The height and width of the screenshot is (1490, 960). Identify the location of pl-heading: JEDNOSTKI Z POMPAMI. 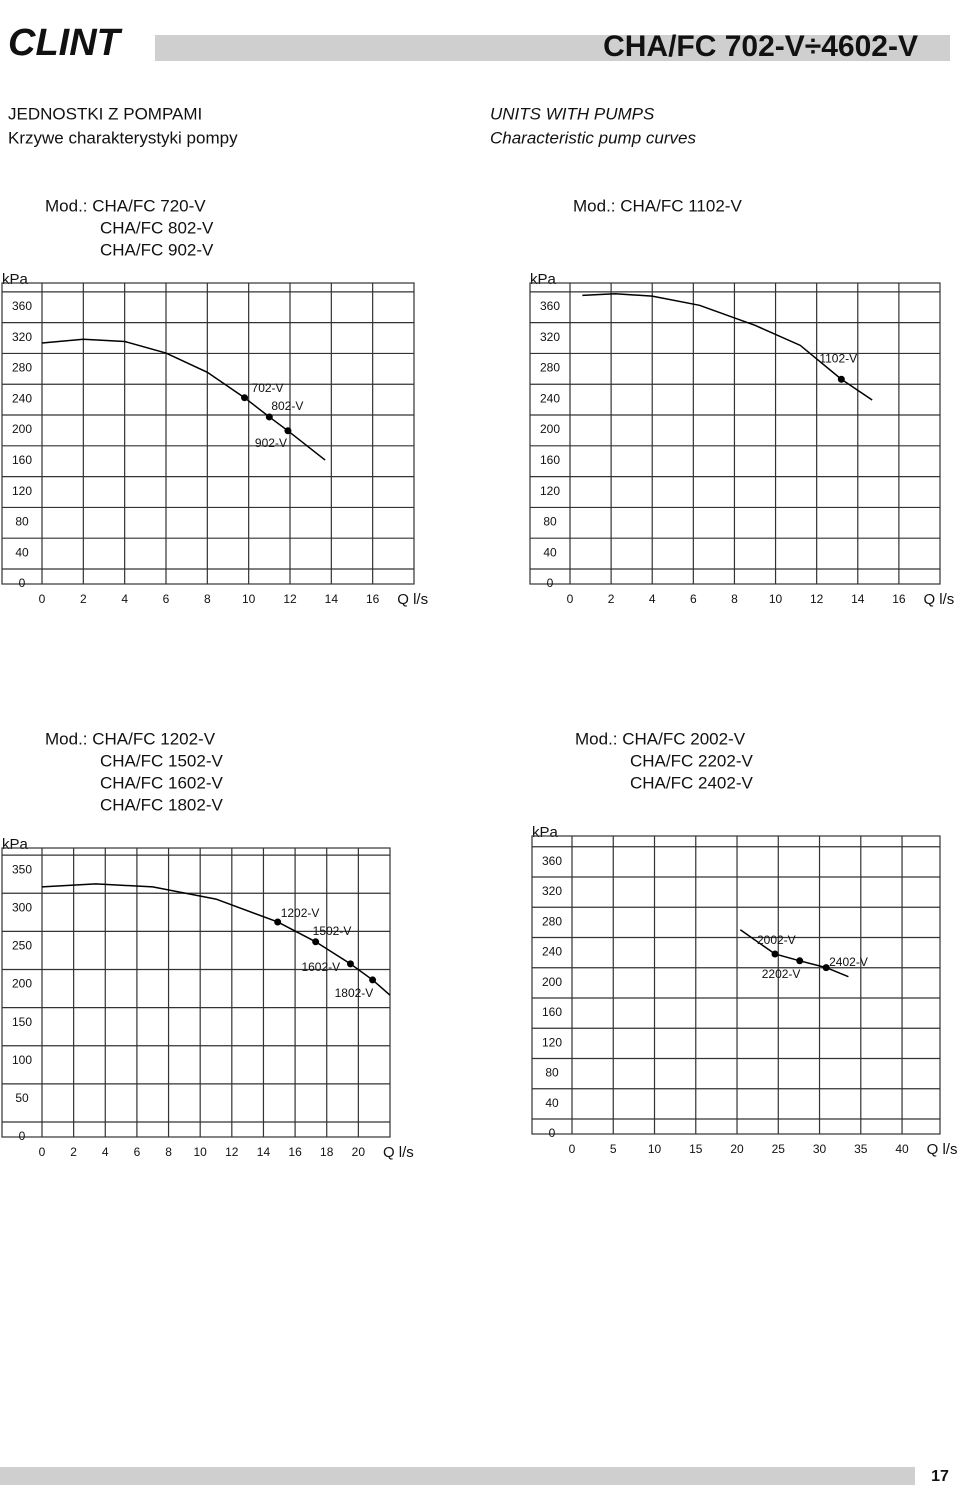
(105, 113).